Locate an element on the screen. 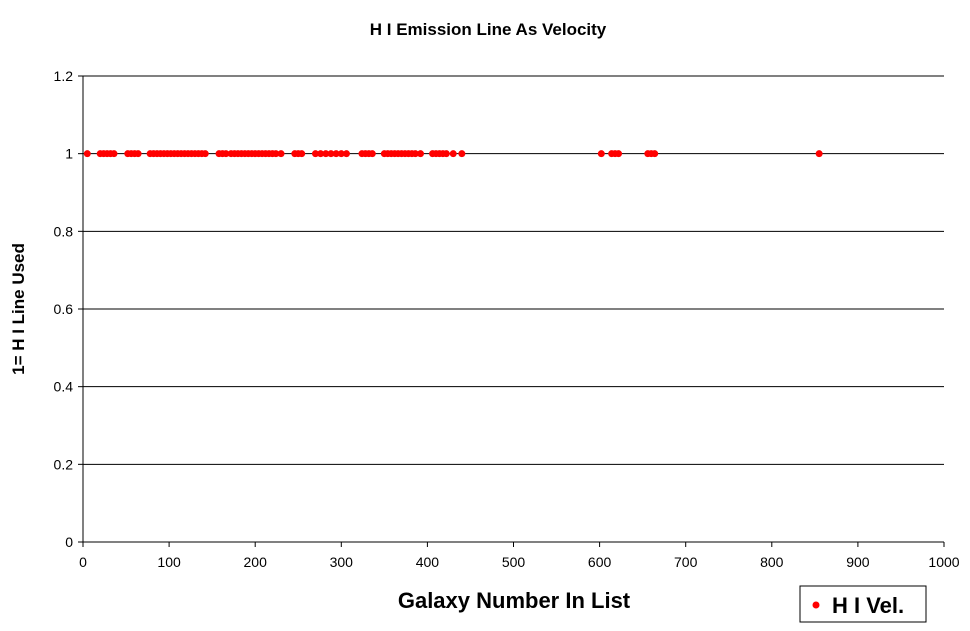  x-tick-label: 800 is located at coordinates (772, 562).